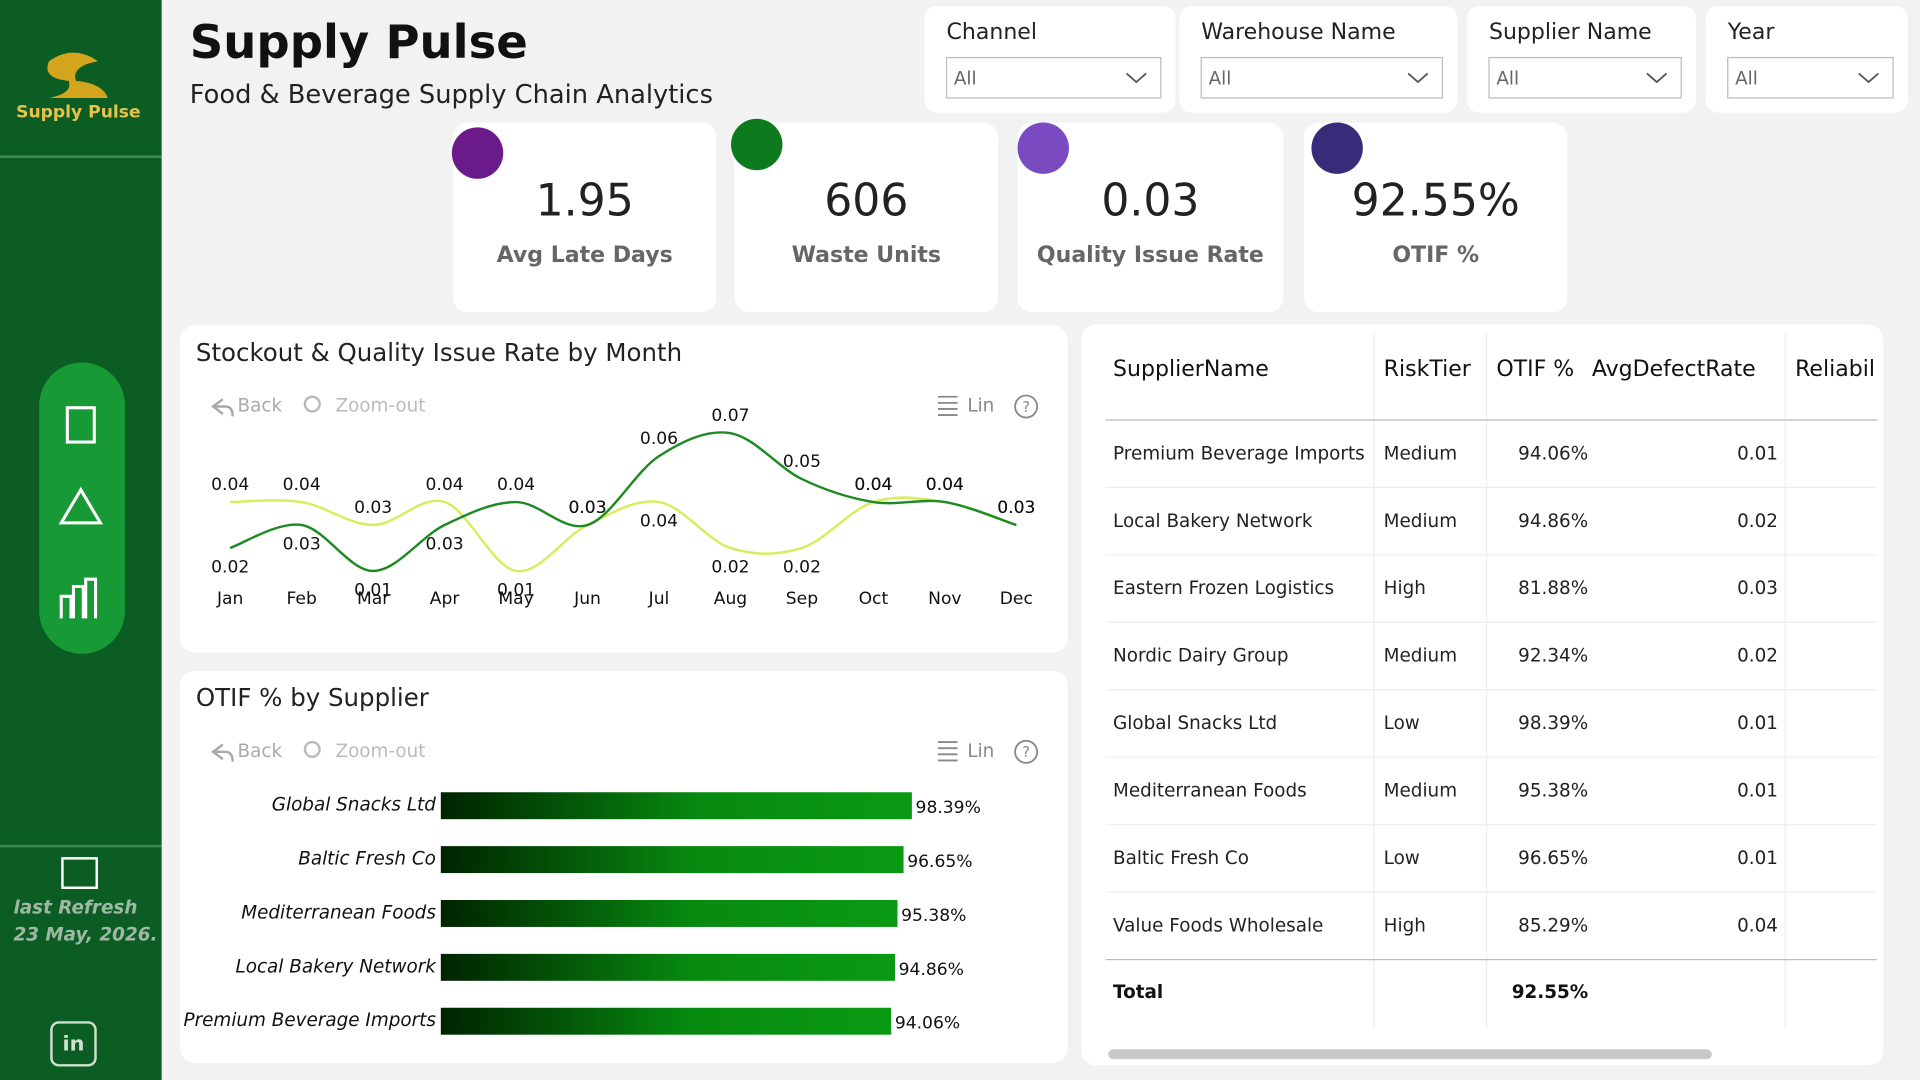 This screenshot has height=1080, width=1920. What do you see at coordinates (1757, 926) in the screenshot?
I see `table-cell: 0.04` at bounding box center [1757, 926].